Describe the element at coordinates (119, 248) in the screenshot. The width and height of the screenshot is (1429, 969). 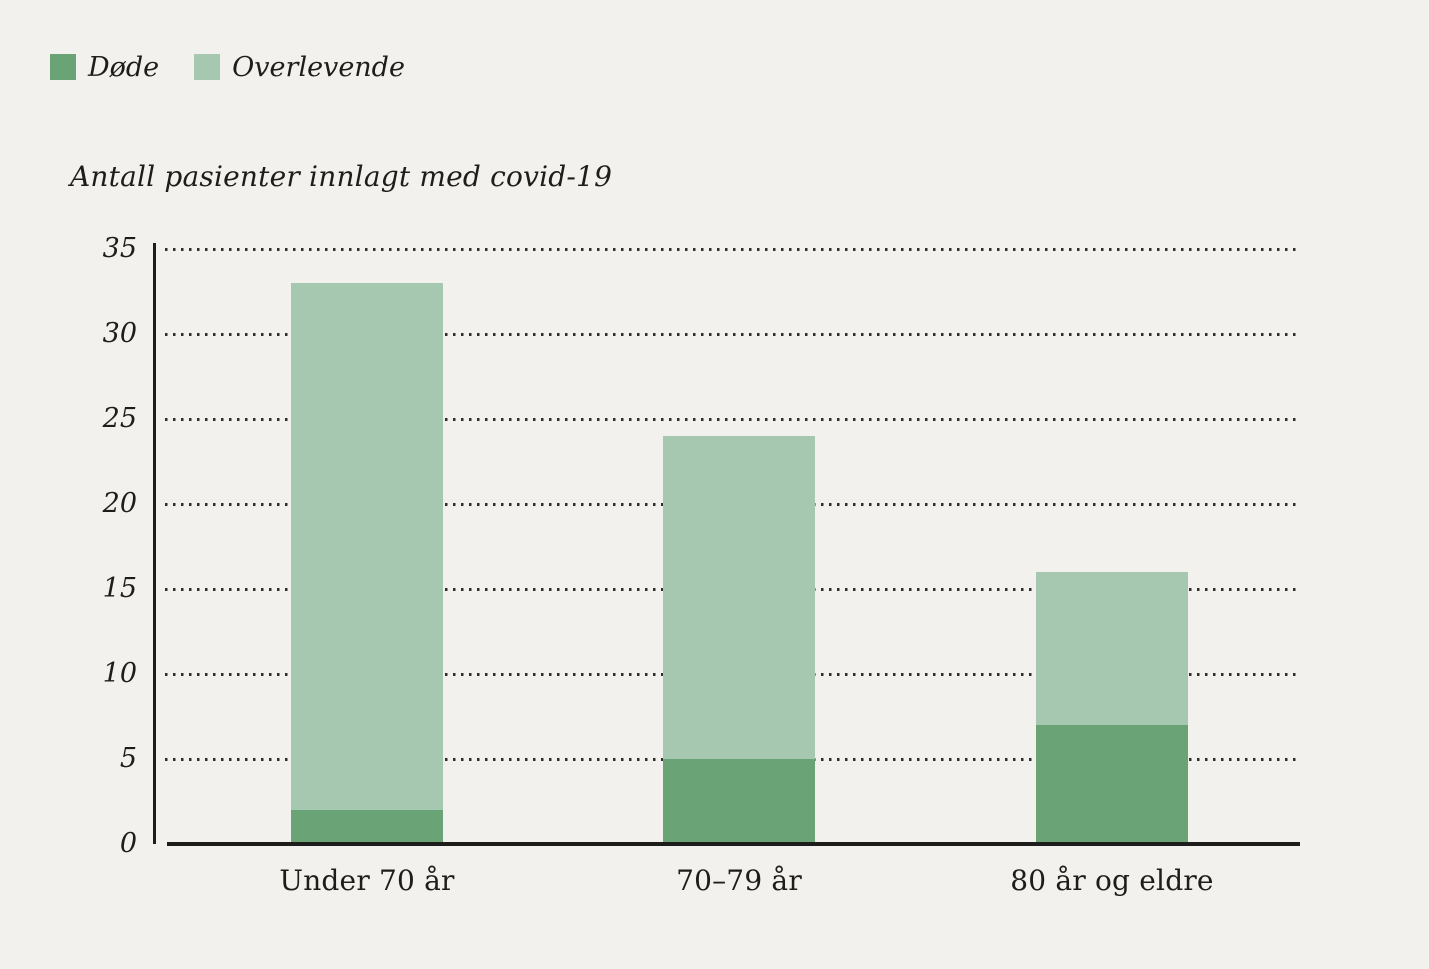
I see `y-tick-label-35: 35` at that location.